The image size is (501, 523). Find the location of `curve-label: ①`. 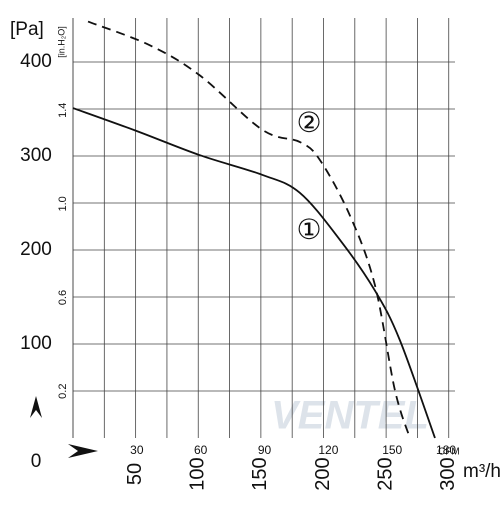

curve-label: ① is located at coordinates (308, 229).